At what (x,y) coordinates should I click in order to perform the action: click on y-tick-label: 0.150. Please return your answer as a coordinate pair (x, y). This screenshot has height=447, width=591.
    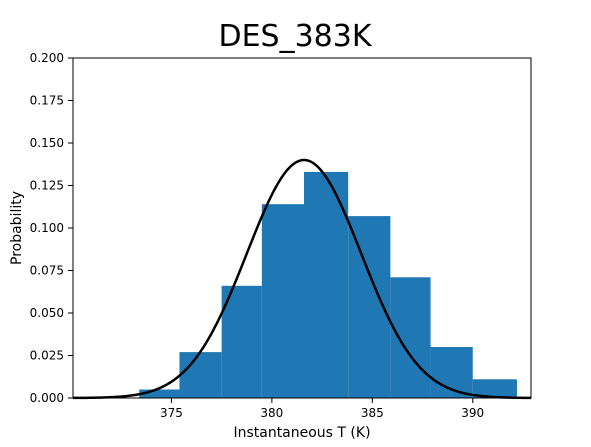
    Looking at the image, I should click on (47, 143).